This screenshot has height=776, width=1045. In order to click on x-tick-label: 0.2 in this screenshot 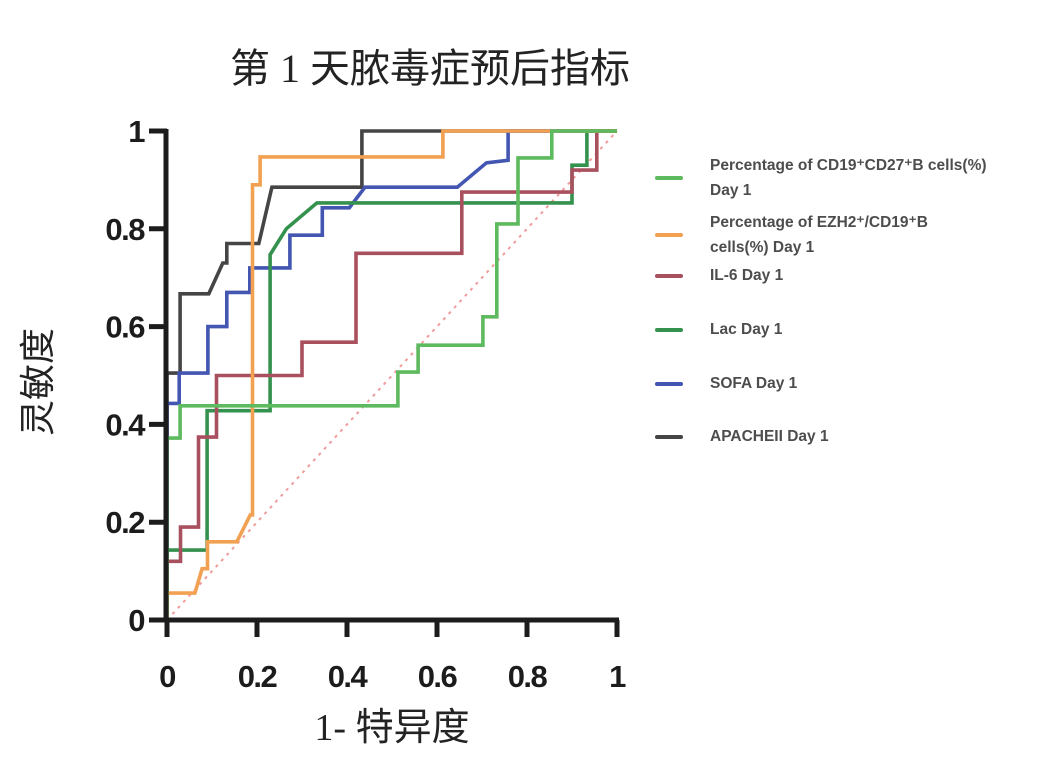, I will do `click(257, 676)`.